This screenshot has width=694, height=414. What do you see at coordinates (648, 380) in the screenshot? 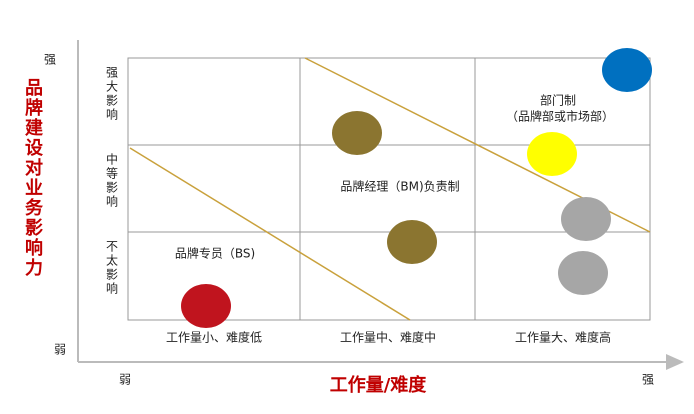
I see `x-high: 强` at bounding box center [648, 380].